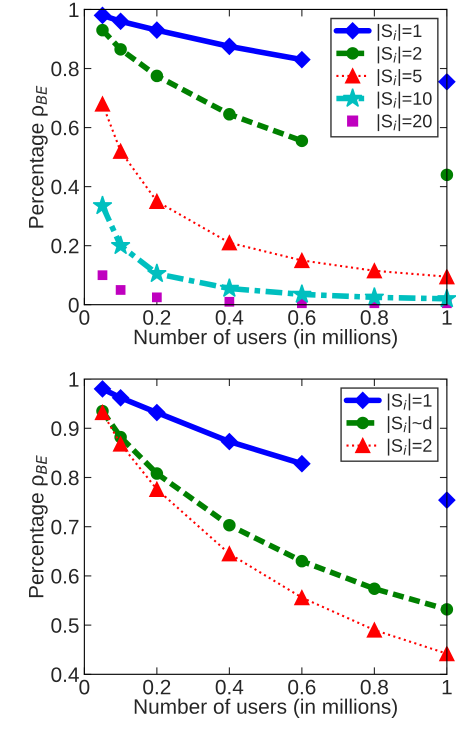 The width and height of the screenshot is (456, 729). I want to click on y-tick-label: 0.7, so click(64, 527).